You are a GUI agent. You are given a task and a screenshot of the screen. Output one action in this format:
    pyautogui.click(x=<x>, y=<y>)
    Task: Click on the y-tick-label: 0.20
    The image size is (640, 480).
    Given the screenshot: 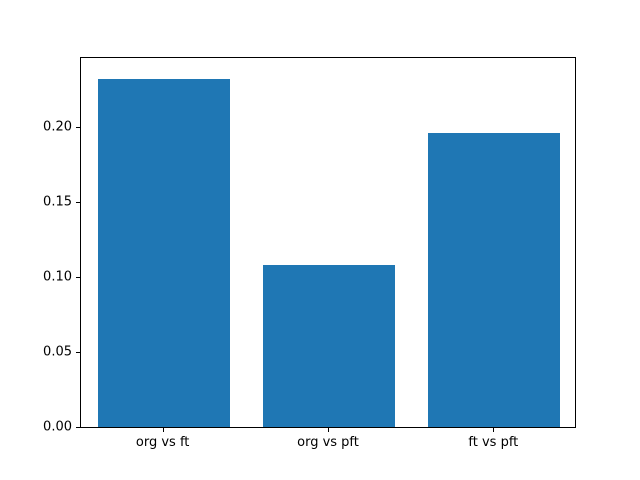 What is the action you would take?
    pyautogui.click(x=57, y=127)
    